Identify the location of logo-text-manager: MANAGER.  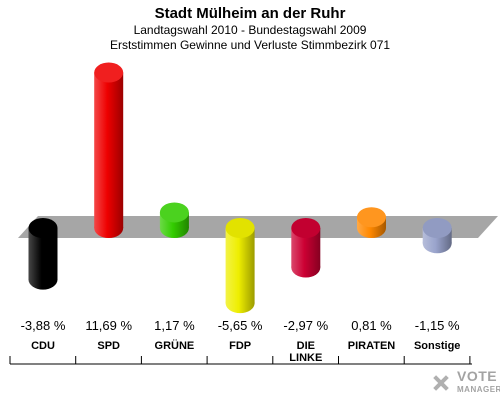
(478, 389).